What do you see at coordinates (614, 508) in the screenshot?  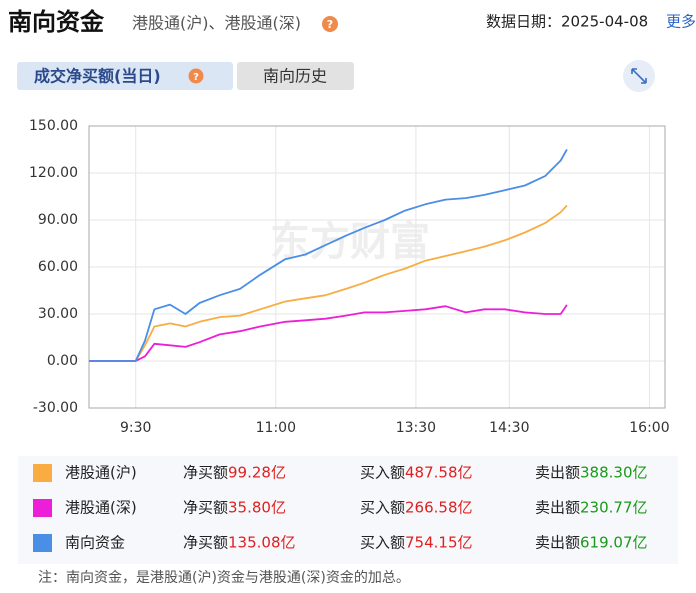 I see `summary-value: 230.77亿` at bounding box center [614, 508].